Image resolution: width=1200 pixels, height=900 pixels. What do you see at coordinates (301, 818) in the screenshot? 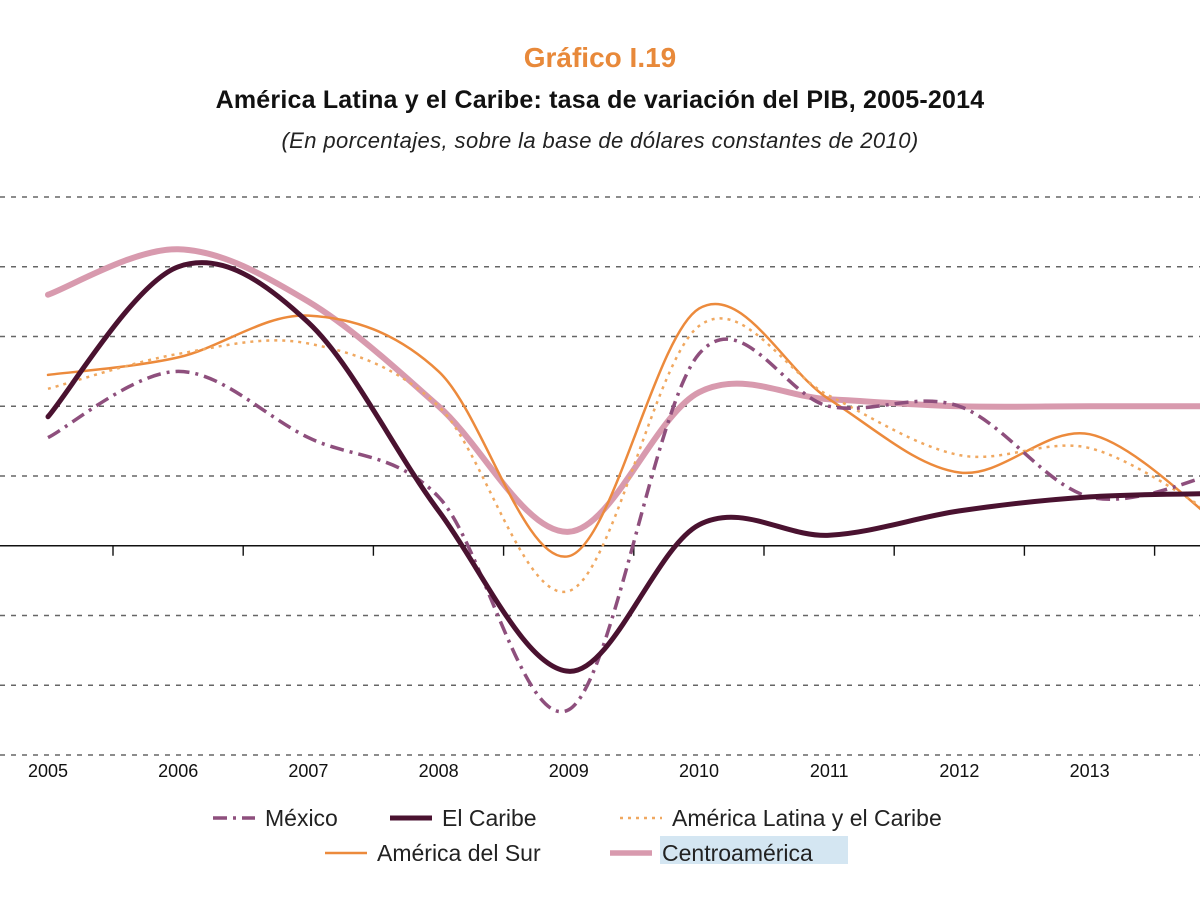
I see `legend-label: México` at bounding box center [301, 818].